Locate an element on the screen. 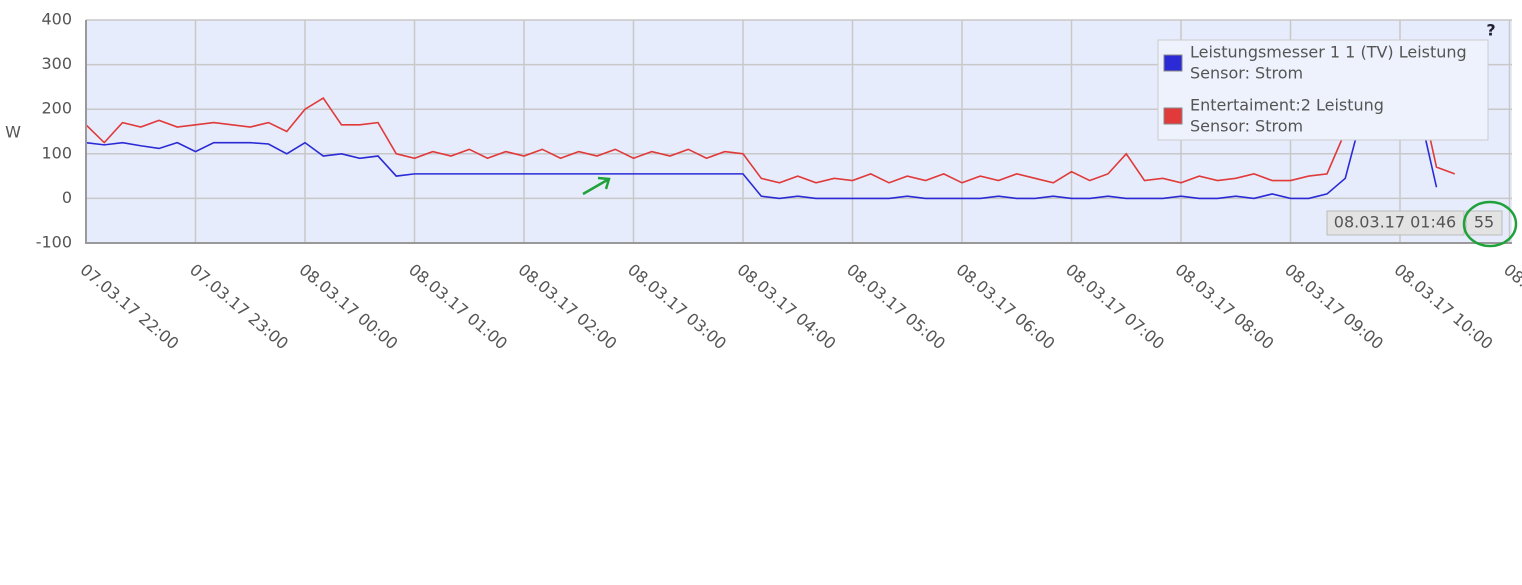 This screenshot has width=1522, height=585. legend-label: Leistungsmesser 1 1 (TV) Leistung is located at coordinates (1328, 52).